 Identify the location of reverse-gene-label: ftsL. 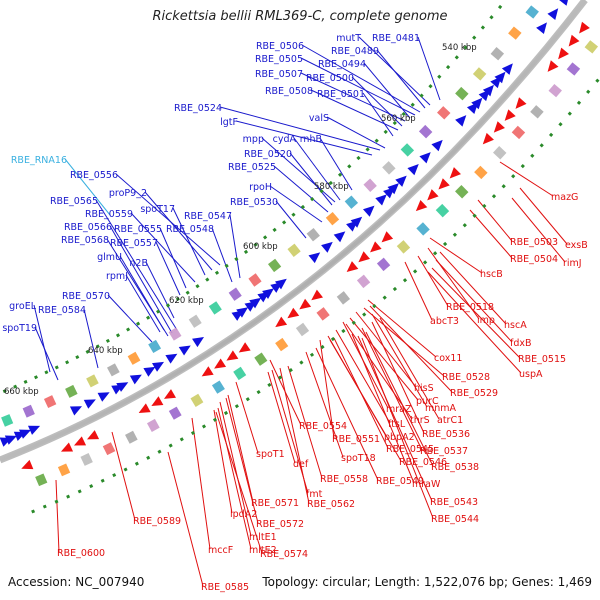
(397, 424).